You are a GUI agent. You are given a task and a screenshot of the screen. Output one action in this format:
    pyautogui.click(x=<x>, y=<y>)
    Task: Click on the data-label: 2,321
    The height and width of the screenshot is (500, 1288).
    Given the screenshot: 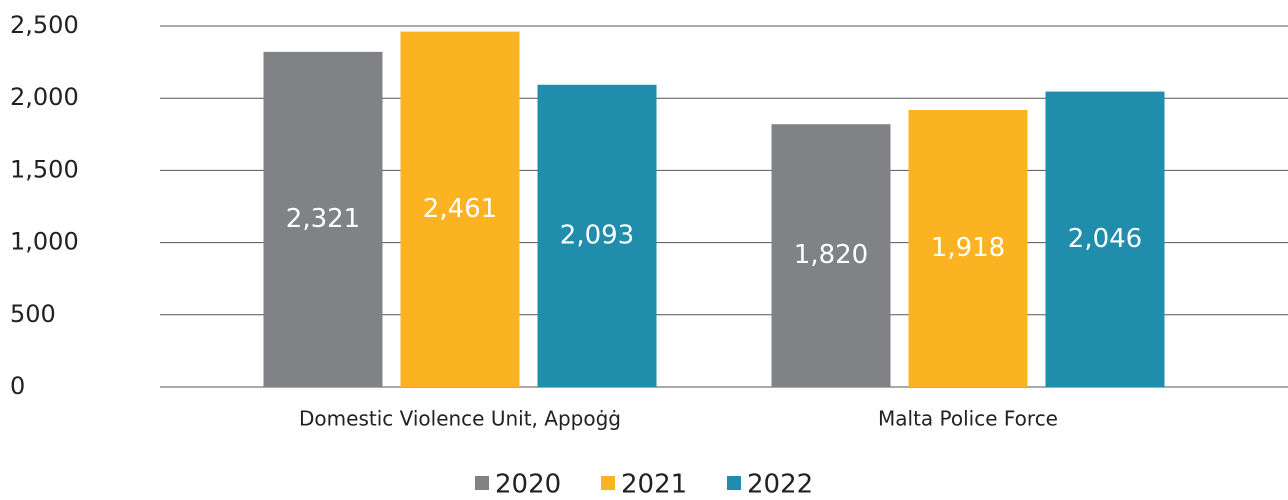 What is the action you would take?
    pyautogui.click(x=323, y=219)
    